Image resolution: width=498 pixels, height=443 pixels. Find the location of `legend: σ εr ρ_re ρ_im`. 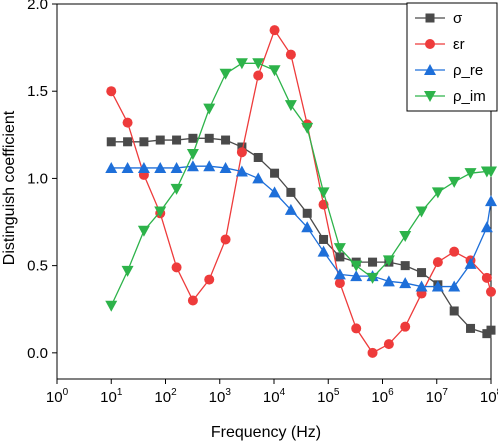

legend: σ εr ρ_re ρ_im is located at coordinates (452, 57).